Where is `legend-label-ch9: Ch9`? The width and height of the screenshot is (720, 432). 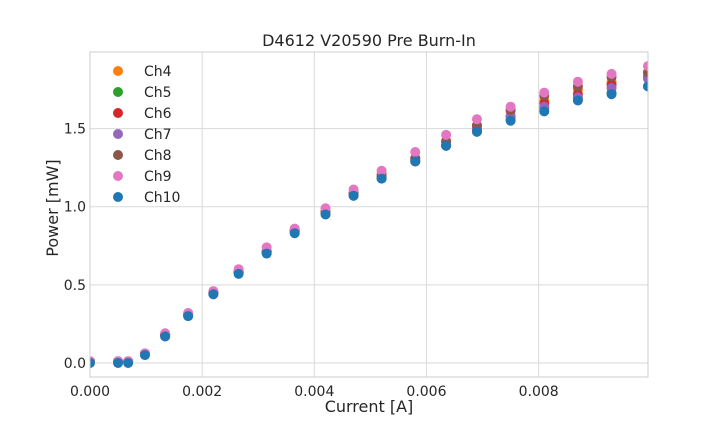
legend-label-ch9: Ch9 is located at coordinates (158, 177).